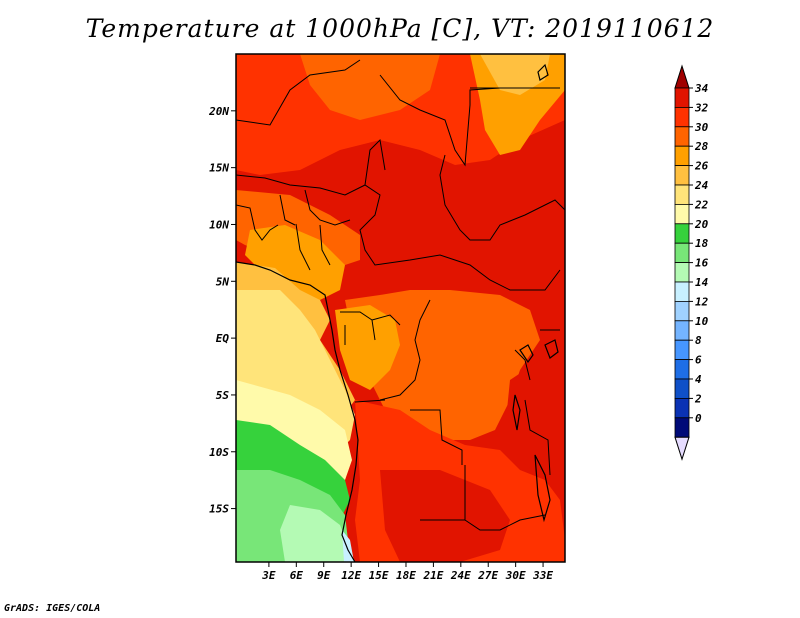 This screenshot has width=800, height=618. Describe the element at coordinates (701, 127) in the screenshot. I see `colorbar-label: 30` at that location.